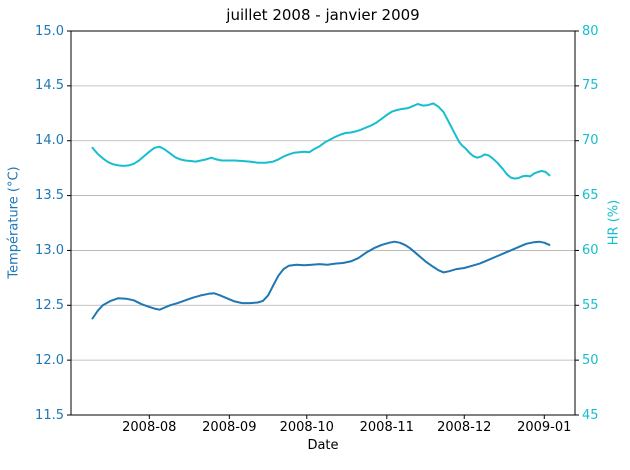 The image size is (630, 470). Describe the element at coordinates (306, 427) in the screenshot. I see `x-tick-label: 2008-10` at that location.